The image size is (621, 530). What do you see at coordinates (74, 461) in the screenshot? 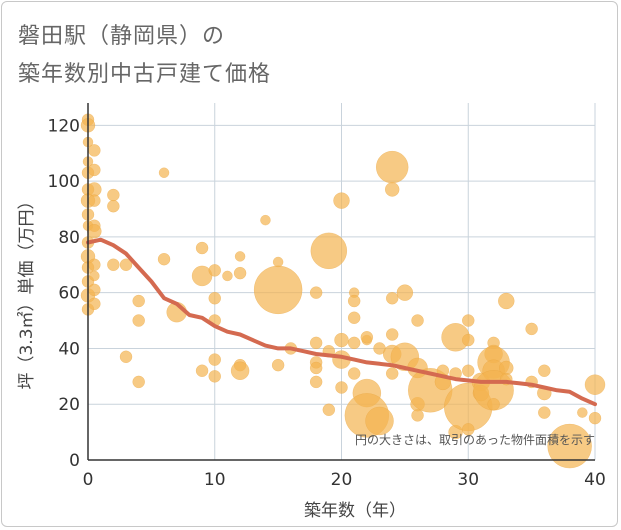
I see `y-tick-label: 0` at bounding box center [74, 461].